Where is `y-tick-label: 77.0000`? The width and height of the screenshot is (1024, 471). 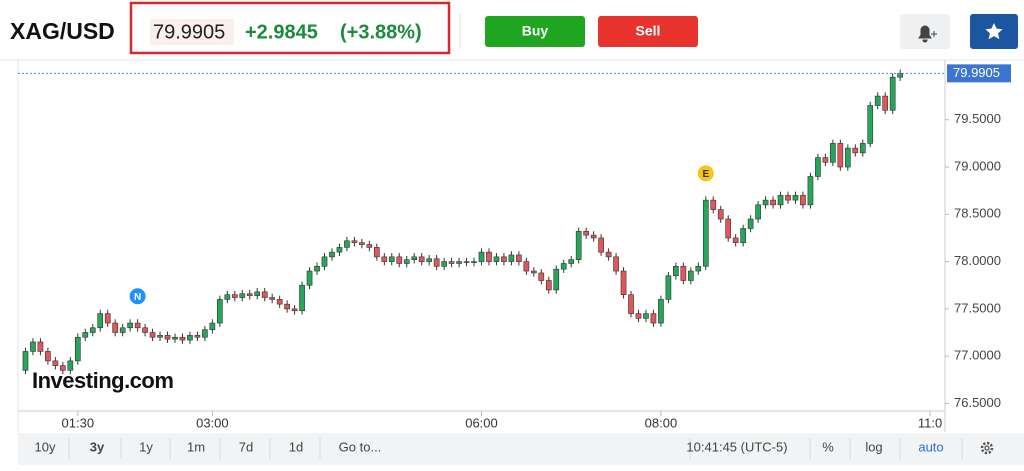 y-tick-label: 77.0000 is located at coordinates (977, 355).